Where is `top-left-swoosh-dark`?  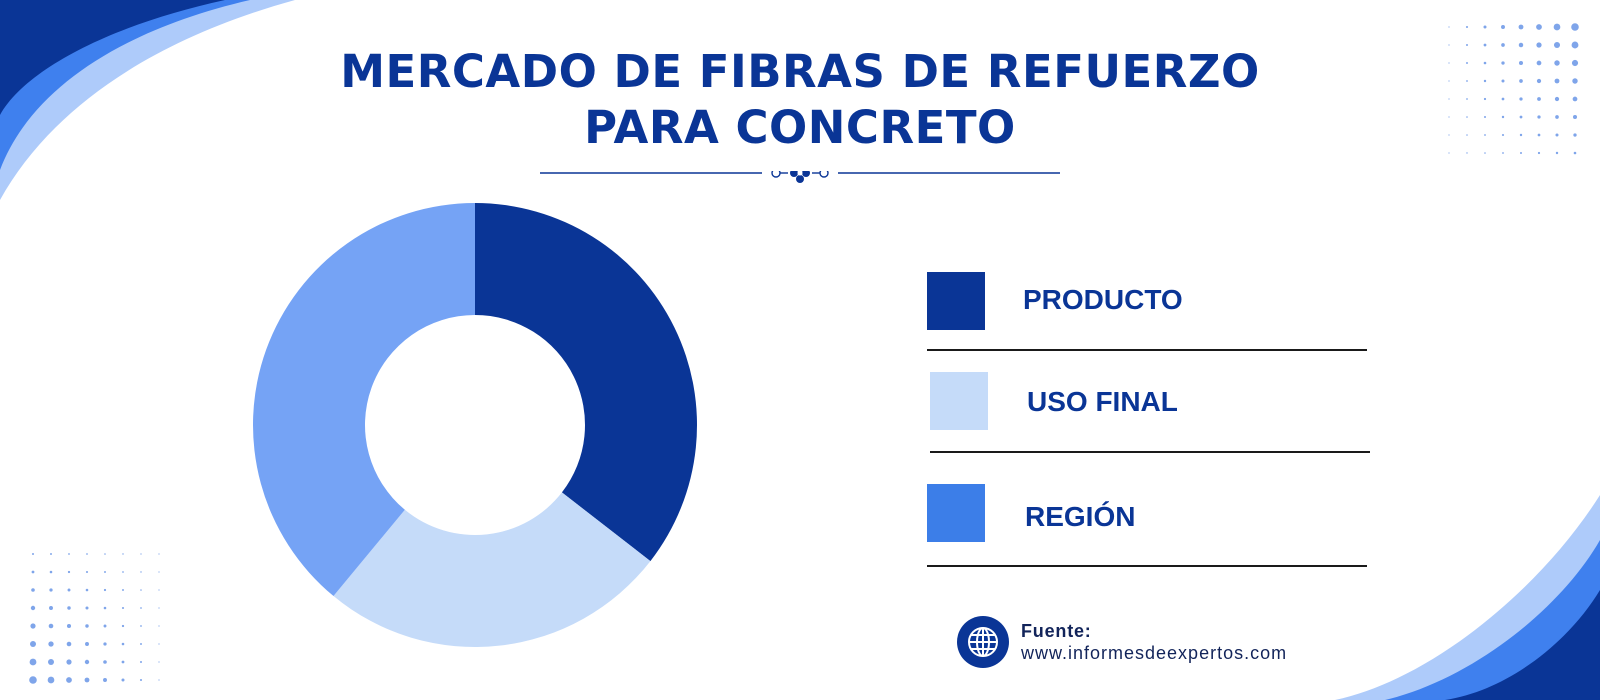
top-left-swoosh-dark is located at coordinates (112, 57).